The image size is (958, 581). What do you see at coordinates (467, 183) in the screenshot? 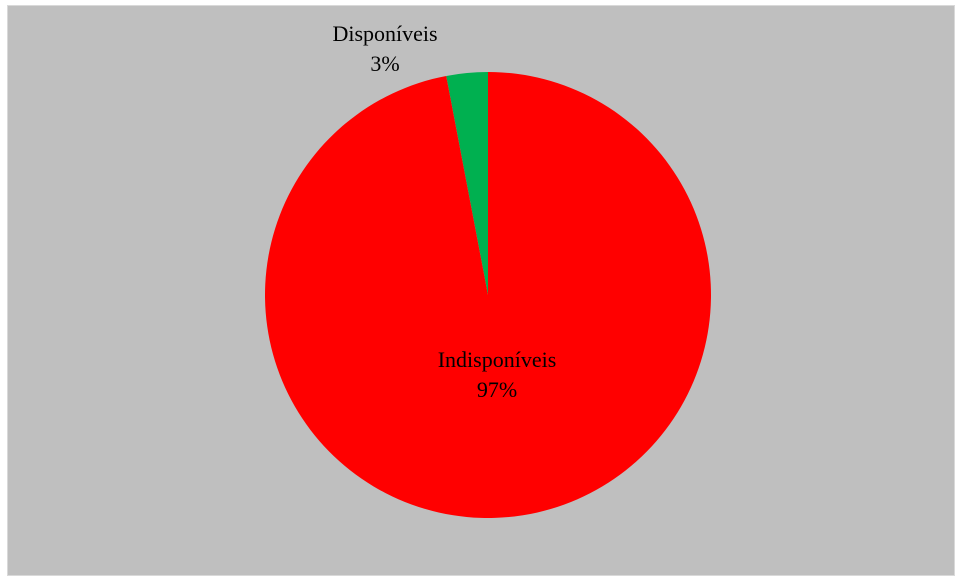
I see `pie-slice-disponiveis` at bounding box center [467, 183].